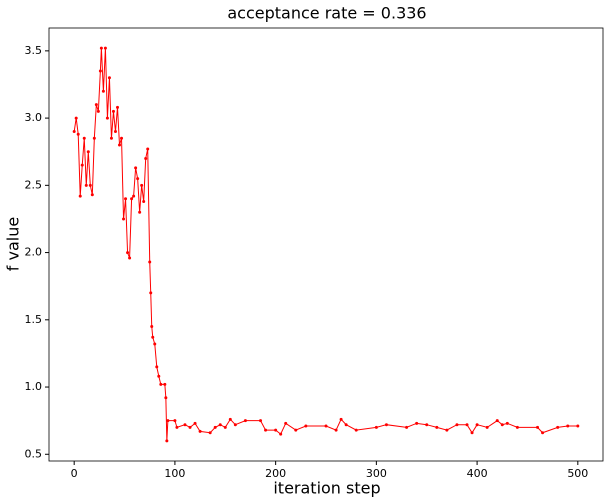 The width and height of the screenshot is (614, 503). Describe the element at coordinates (34, 319) in the screenshot. I see `y-tick-label: 1.5` at that location.